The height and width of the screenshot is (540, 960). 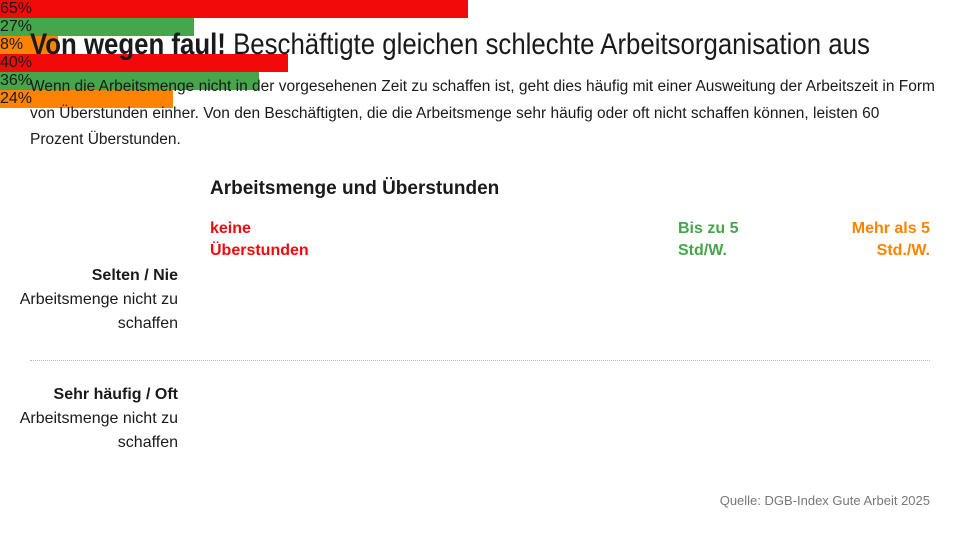 What do you see at coordinates (97, 27) in the screenshot?
I see `bar-segment: 27%` at bounding box center [97, 27].